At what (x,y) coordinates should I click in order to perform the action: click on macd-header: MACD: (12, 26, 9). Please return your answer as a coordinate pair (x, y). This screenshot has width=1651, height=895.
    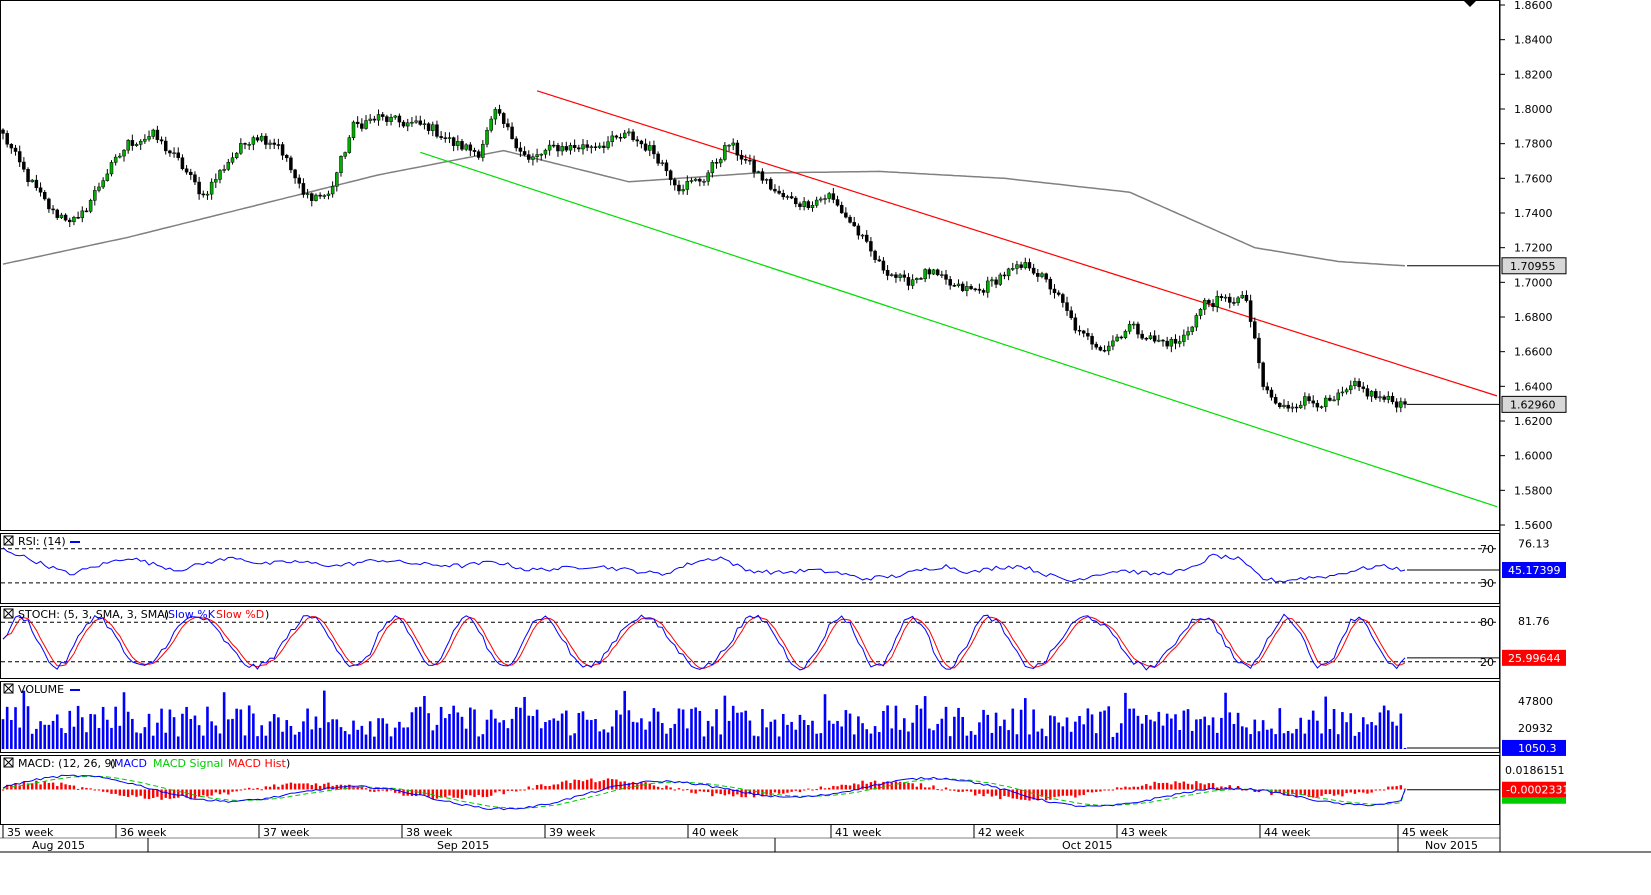
    Looking at the image, I should click on (59, 763).